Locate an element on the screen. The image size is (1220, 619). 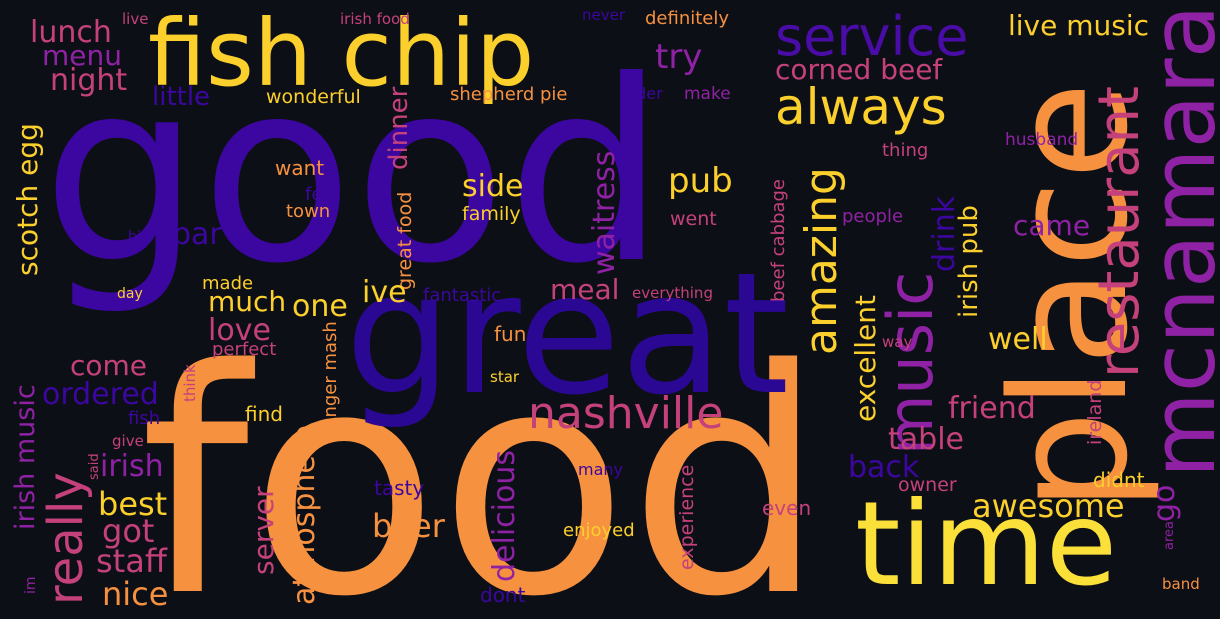
word-ireland: ireland is located at coordinates (1095, 412).